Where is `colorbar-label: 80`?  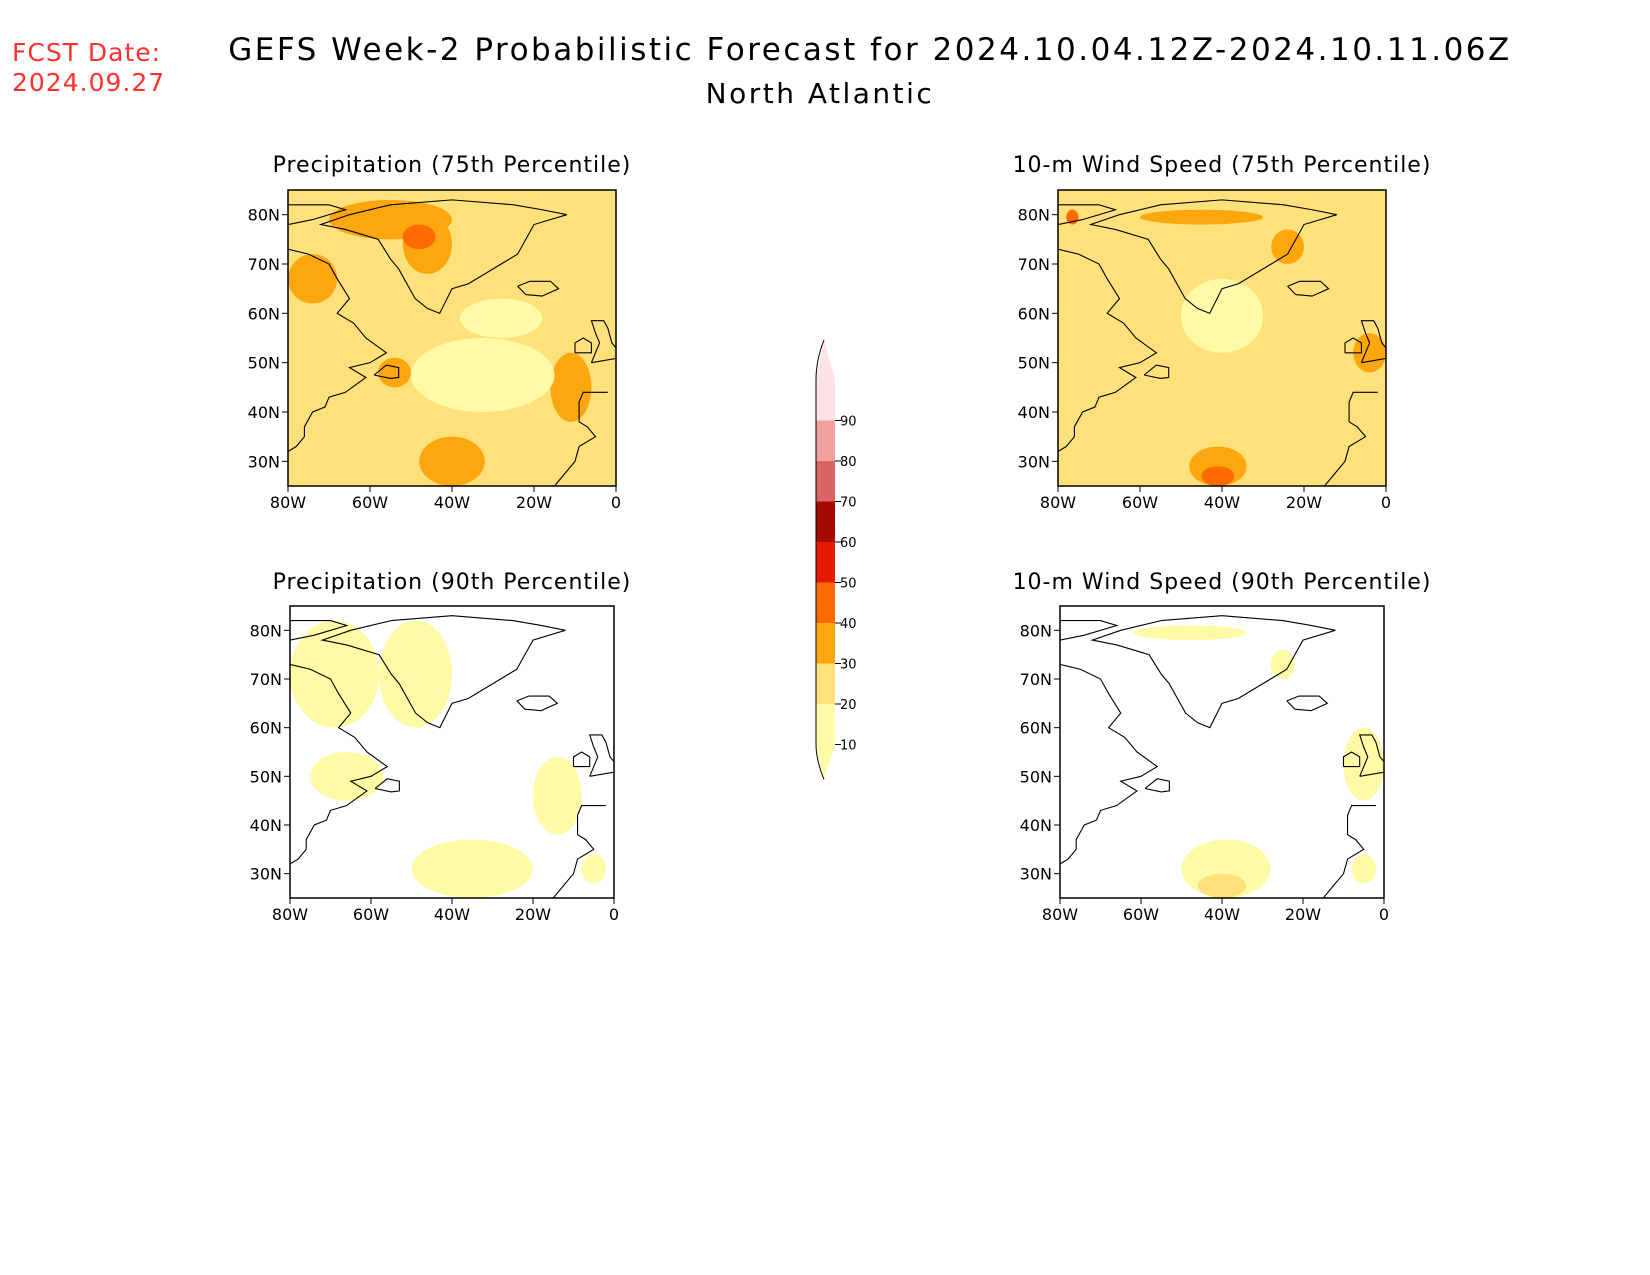 colorbar-label: 80 is located at coordinates (848, 462).